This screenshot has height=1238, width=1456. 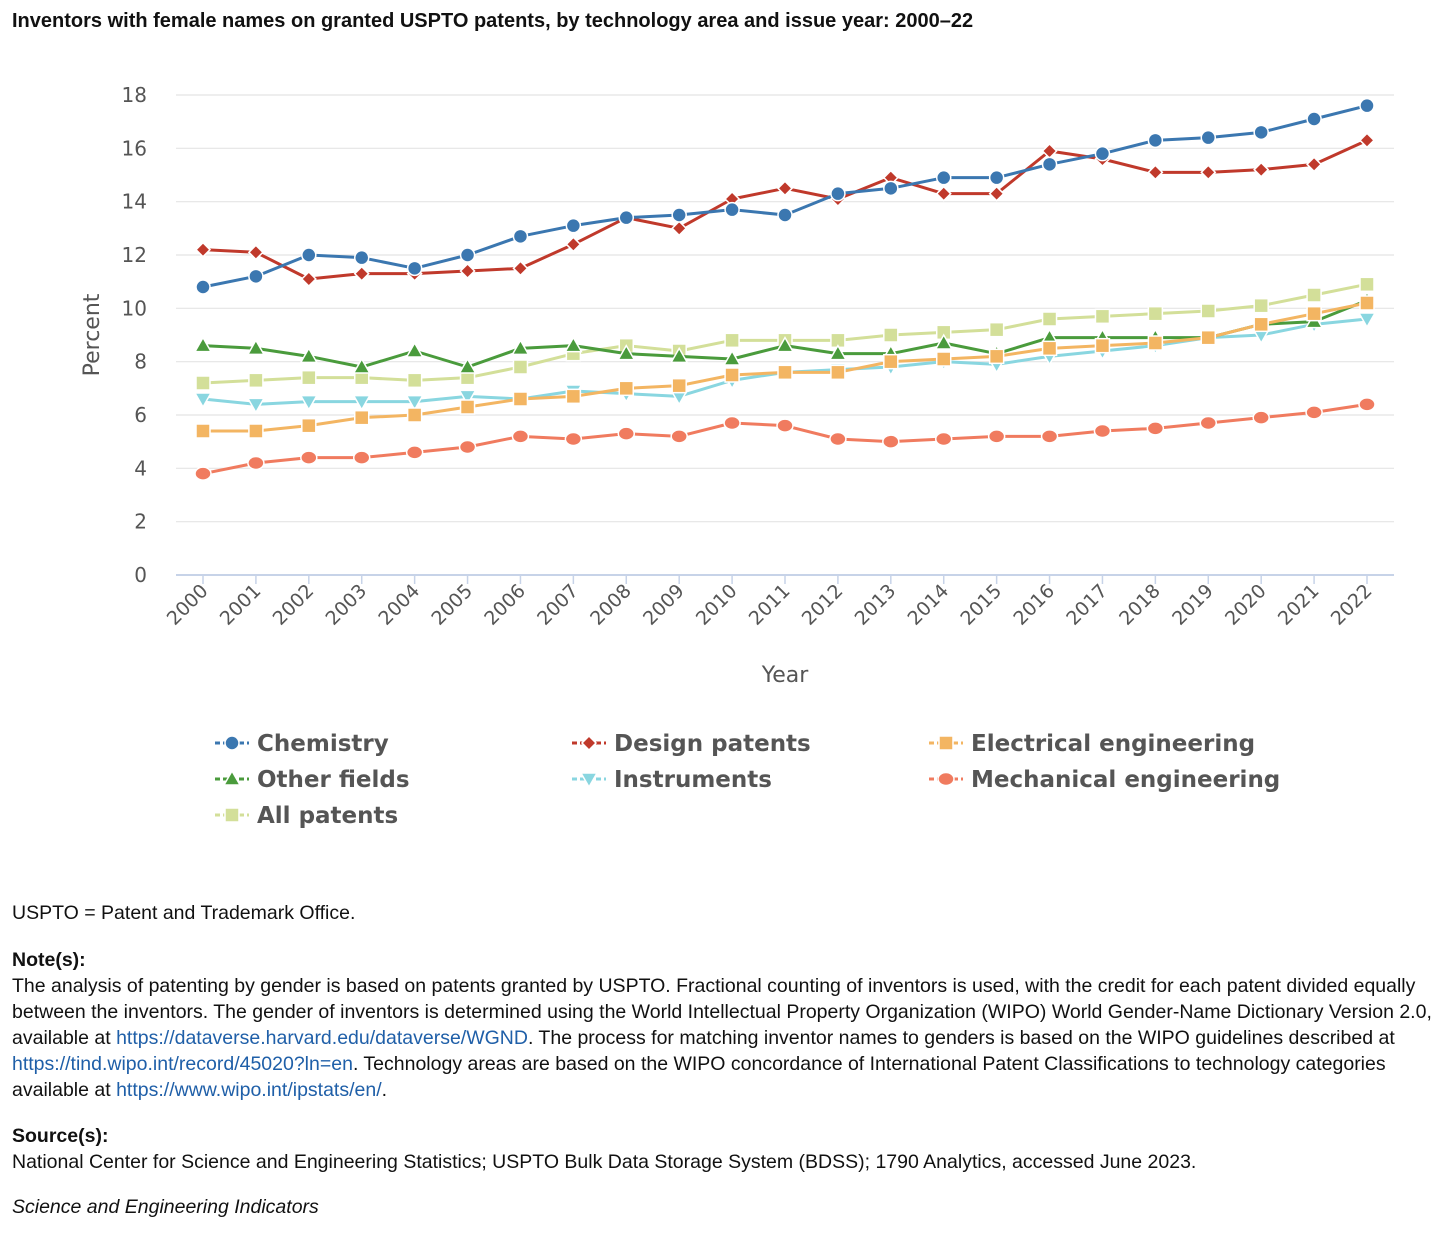 I want to click on legend-item-mechanical-engineering: Mechanical engineering, so click(x=1104, y=780).